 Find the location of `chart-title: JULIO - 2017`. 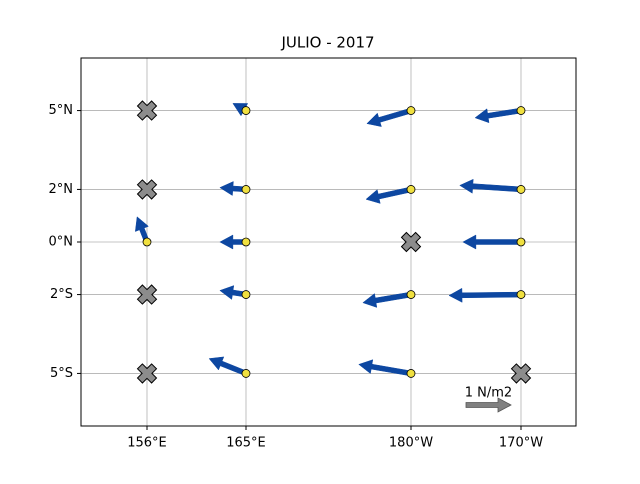

chart-title: JULIO - 2017 is located at coordinates (327, 43).